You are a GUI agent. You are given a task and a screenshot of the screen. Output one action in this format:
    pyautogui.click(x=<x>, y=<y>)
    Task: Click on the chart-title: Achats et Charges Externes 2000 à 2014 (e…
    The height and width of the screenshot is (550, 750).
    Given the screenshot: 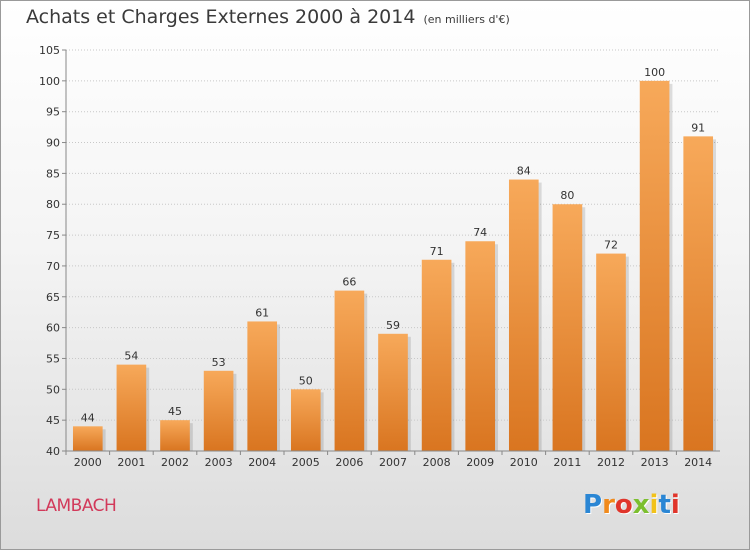 What is the action you would take?
    pyautogui.click(x=268, y=17)
    